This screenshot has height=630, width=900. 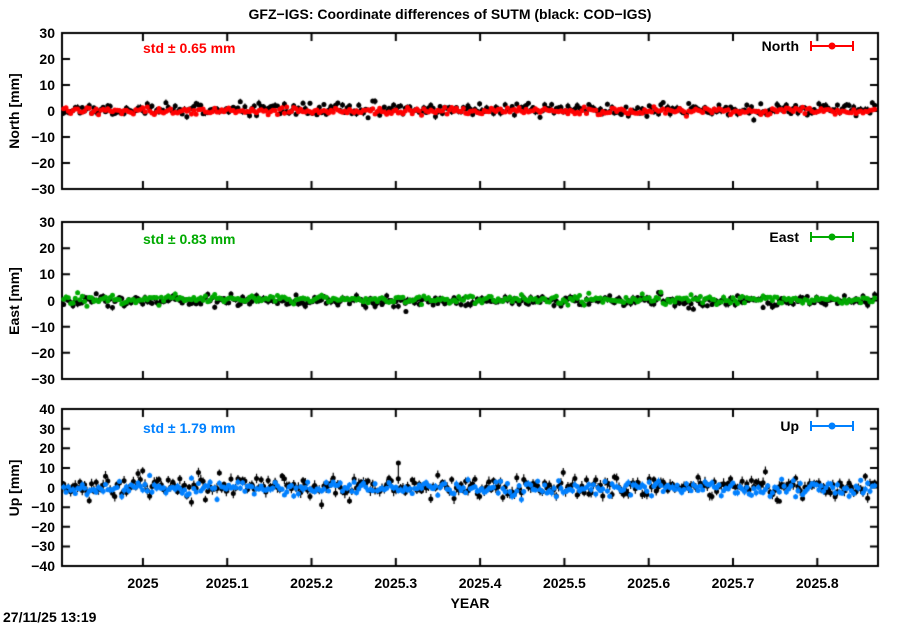 I want to click on x-tick-label: 2025.1, so click(x=227, y=583).